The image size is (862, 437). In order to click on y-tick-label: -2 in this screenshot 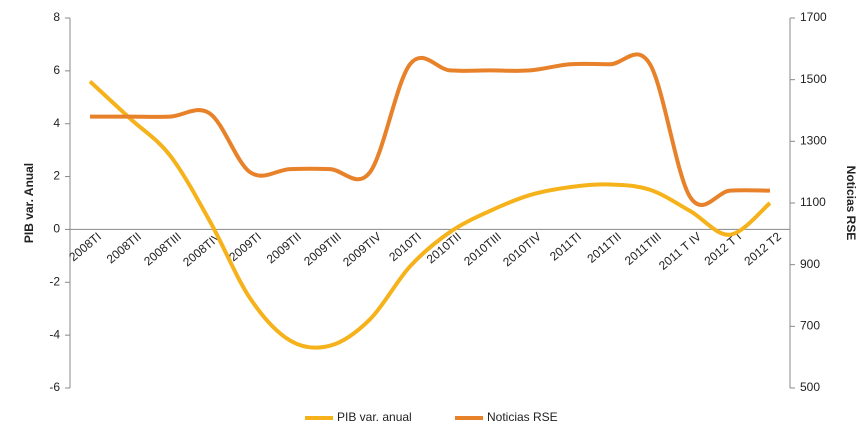, I will do `click(54, 281)`.